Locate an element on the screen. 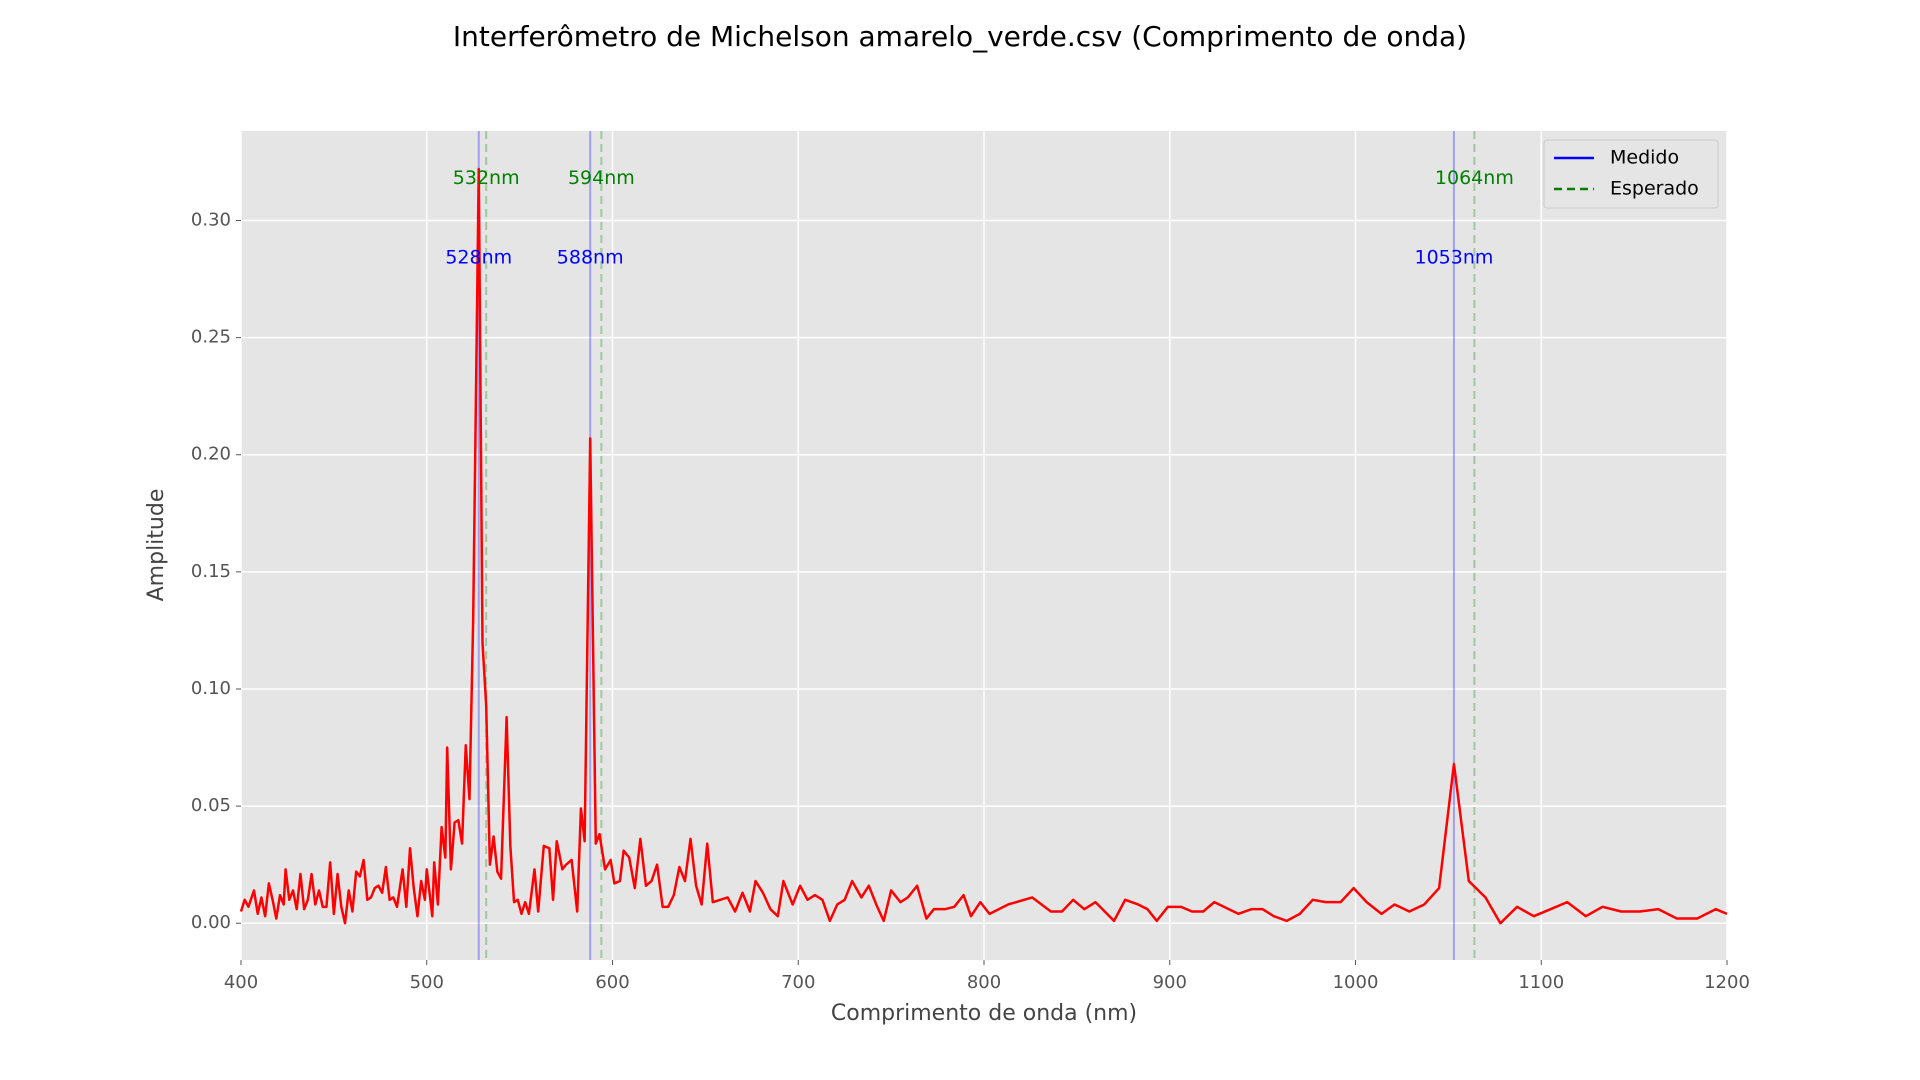  y-tick-label: 0.15 is located at coordinates (211, 571).